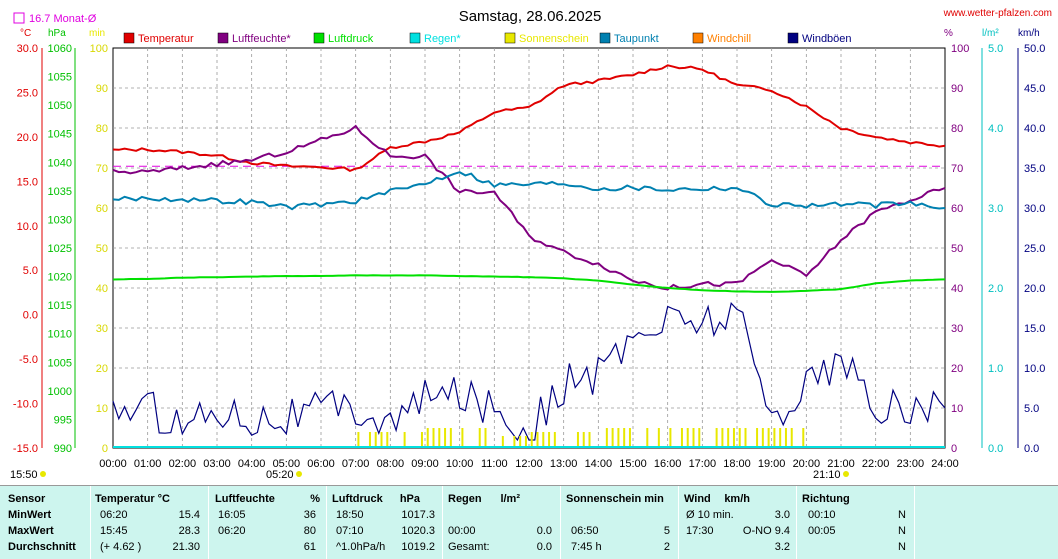 This screenshot has width=1058, height=559. What do you see at coordinates (186, 547) in the screenshot?
I see `stats-temp: 21.30` at bounding box center [186, 547].